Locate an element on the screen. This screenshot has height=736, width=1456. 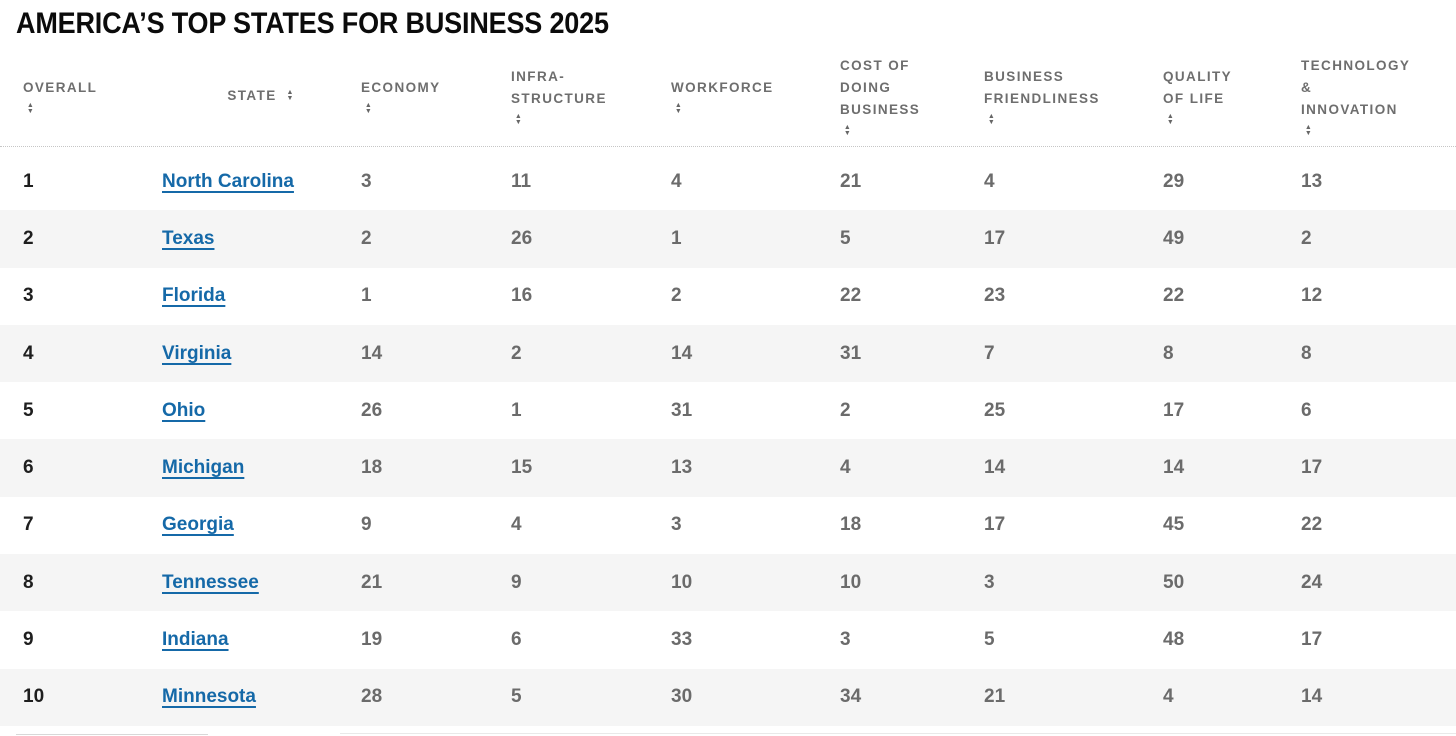
cell-infrastructure: 11 is located at coordinates (521, 181).